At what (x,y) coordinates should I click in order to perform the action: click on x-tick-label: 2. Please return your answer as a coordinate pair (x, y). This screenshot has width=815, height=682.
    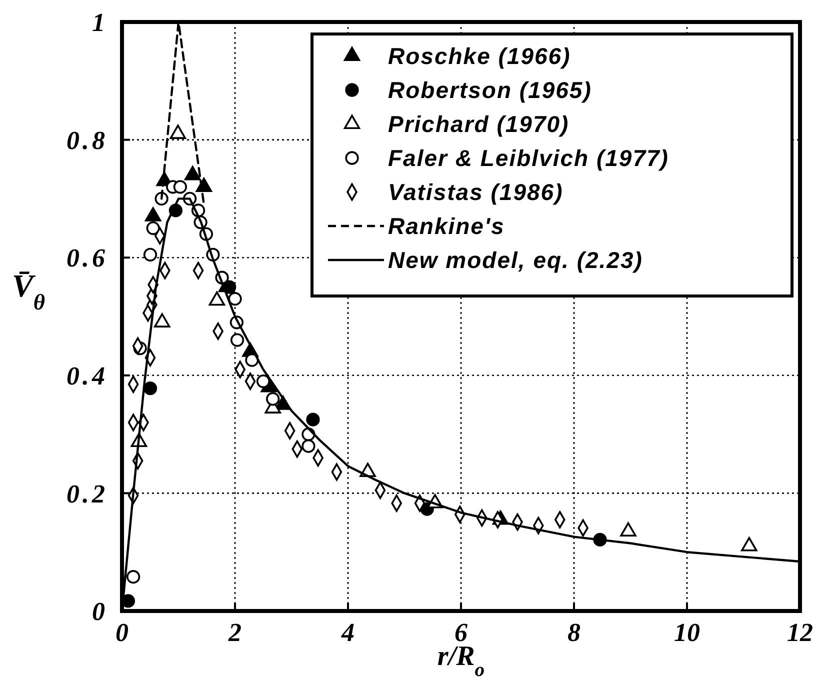
    Looking at the image, I should click on (235, 632).